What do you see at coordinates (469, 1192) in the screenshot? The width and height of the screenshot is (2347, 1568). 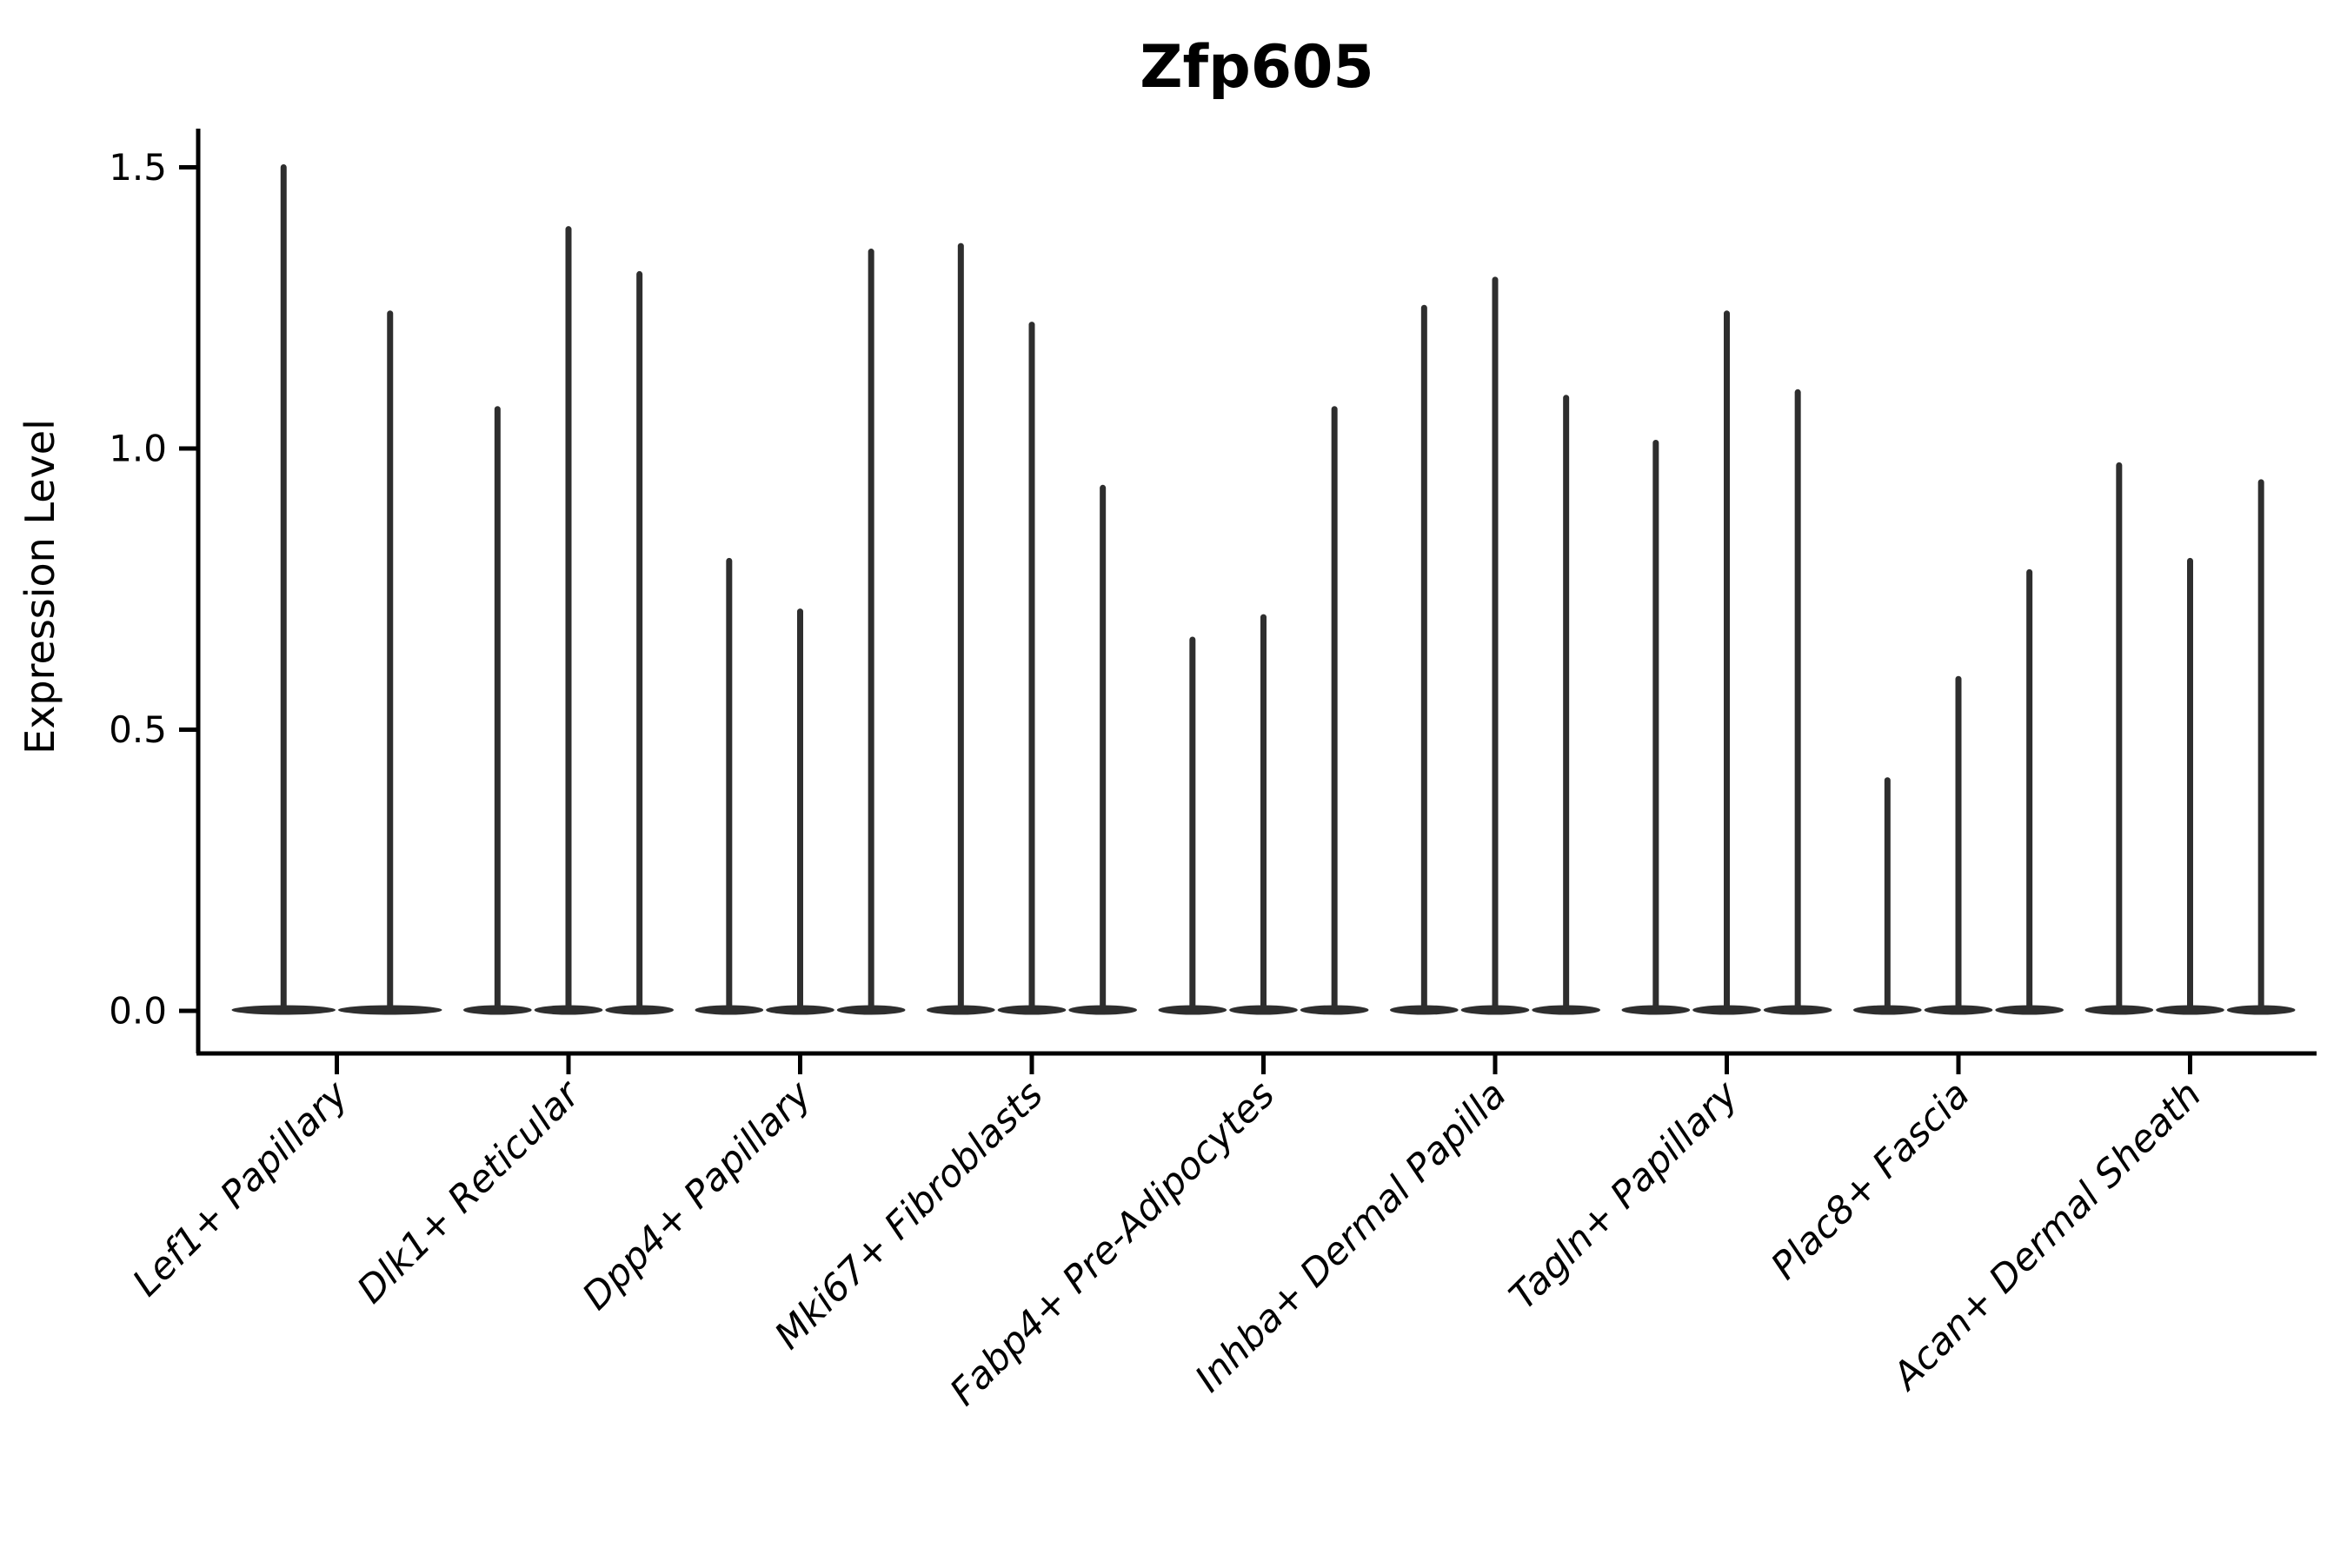 I see `x-tick-label: Dlk1+ Reticular` at bounding box center [469, 1192].